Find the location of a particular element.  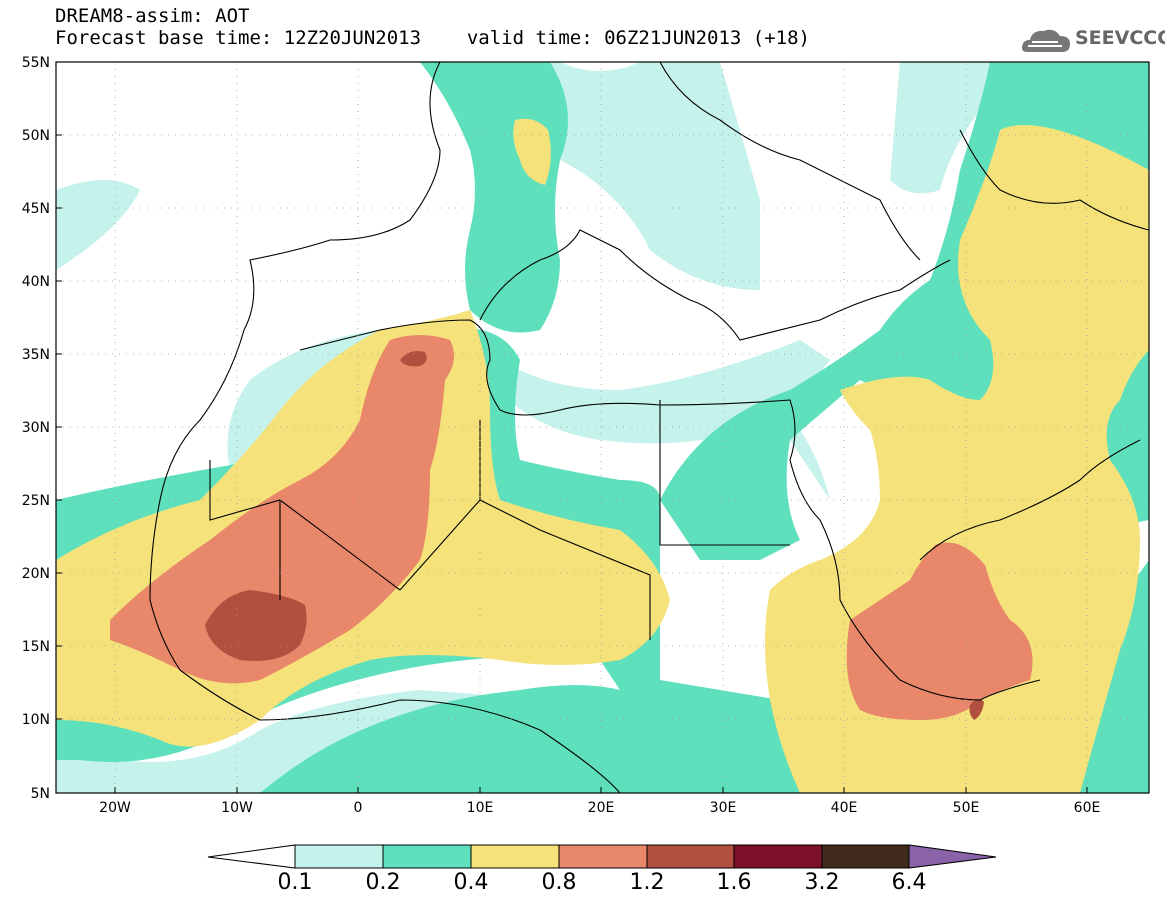

lat-label: 55N is located at coordinates (36, 63).